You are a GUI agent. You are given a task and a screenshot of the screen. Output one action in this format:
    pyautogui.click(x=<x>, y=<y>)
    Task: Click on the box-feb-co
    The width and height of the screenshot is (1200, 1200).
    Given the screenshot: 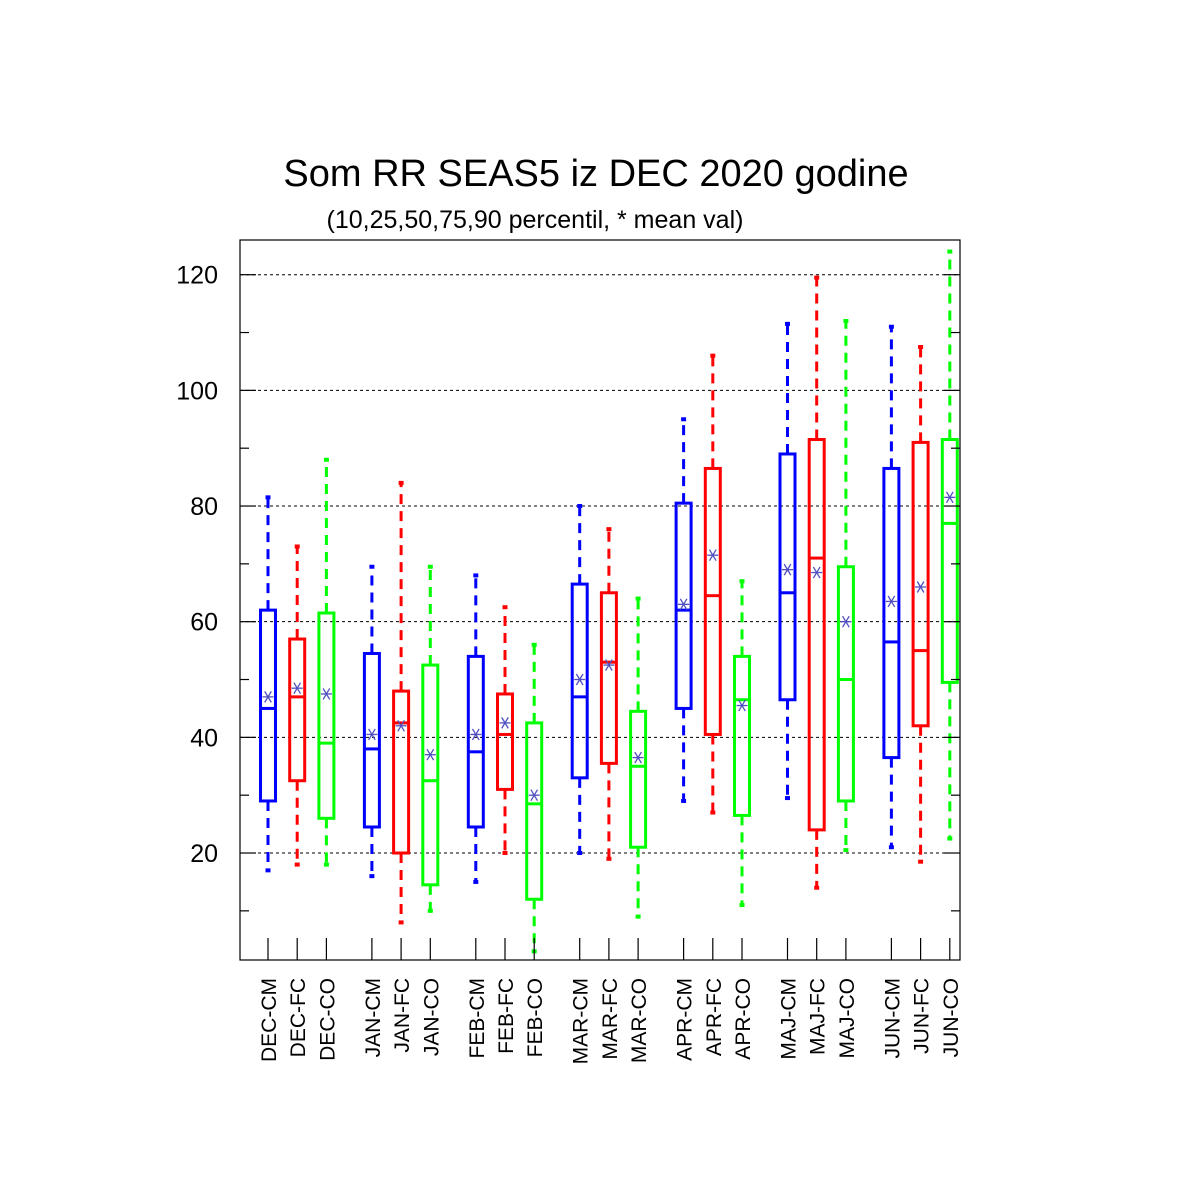 What is the action you would take?
    pyautogui.click(x=534, y=798)
    